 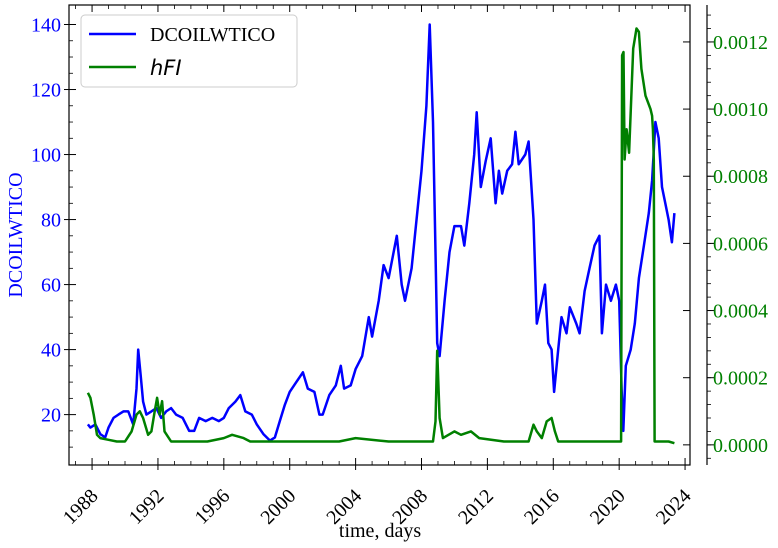 I want to click on y-right-tick-label: 0.0002, so click(x=740, y=379).